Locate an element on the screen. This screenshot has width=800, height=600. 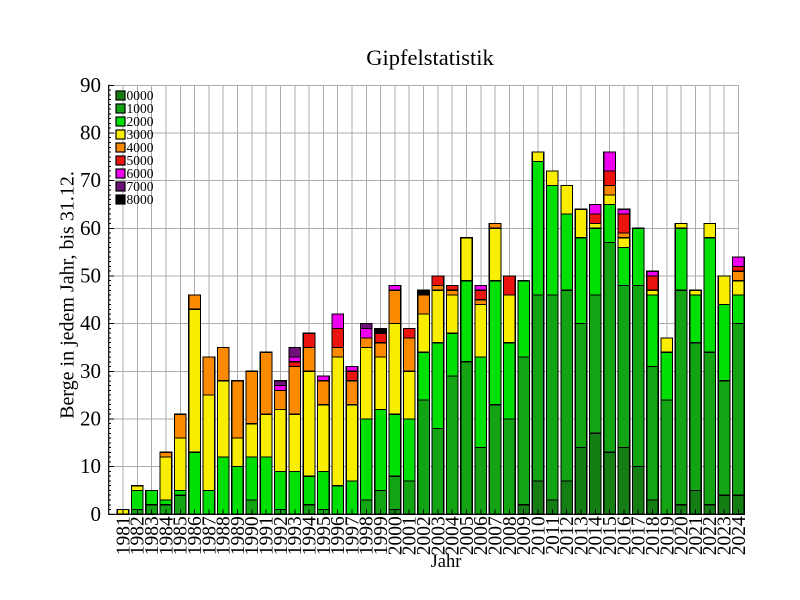
svg-text: 2002 is located at coordinates (424, 535).